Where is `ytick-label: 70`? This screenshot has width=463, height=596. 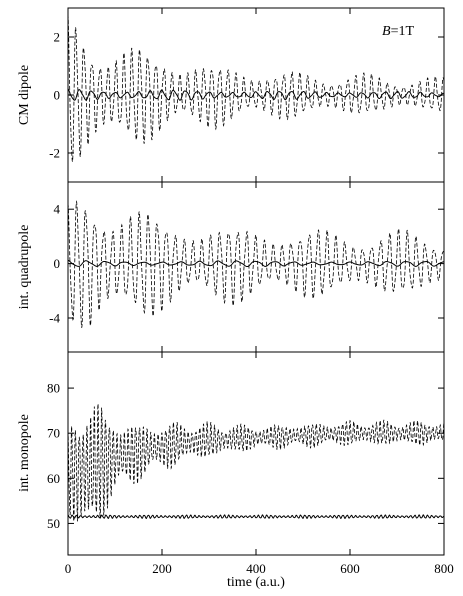 ytick-label: 70 is located at coordinates (53, 433).